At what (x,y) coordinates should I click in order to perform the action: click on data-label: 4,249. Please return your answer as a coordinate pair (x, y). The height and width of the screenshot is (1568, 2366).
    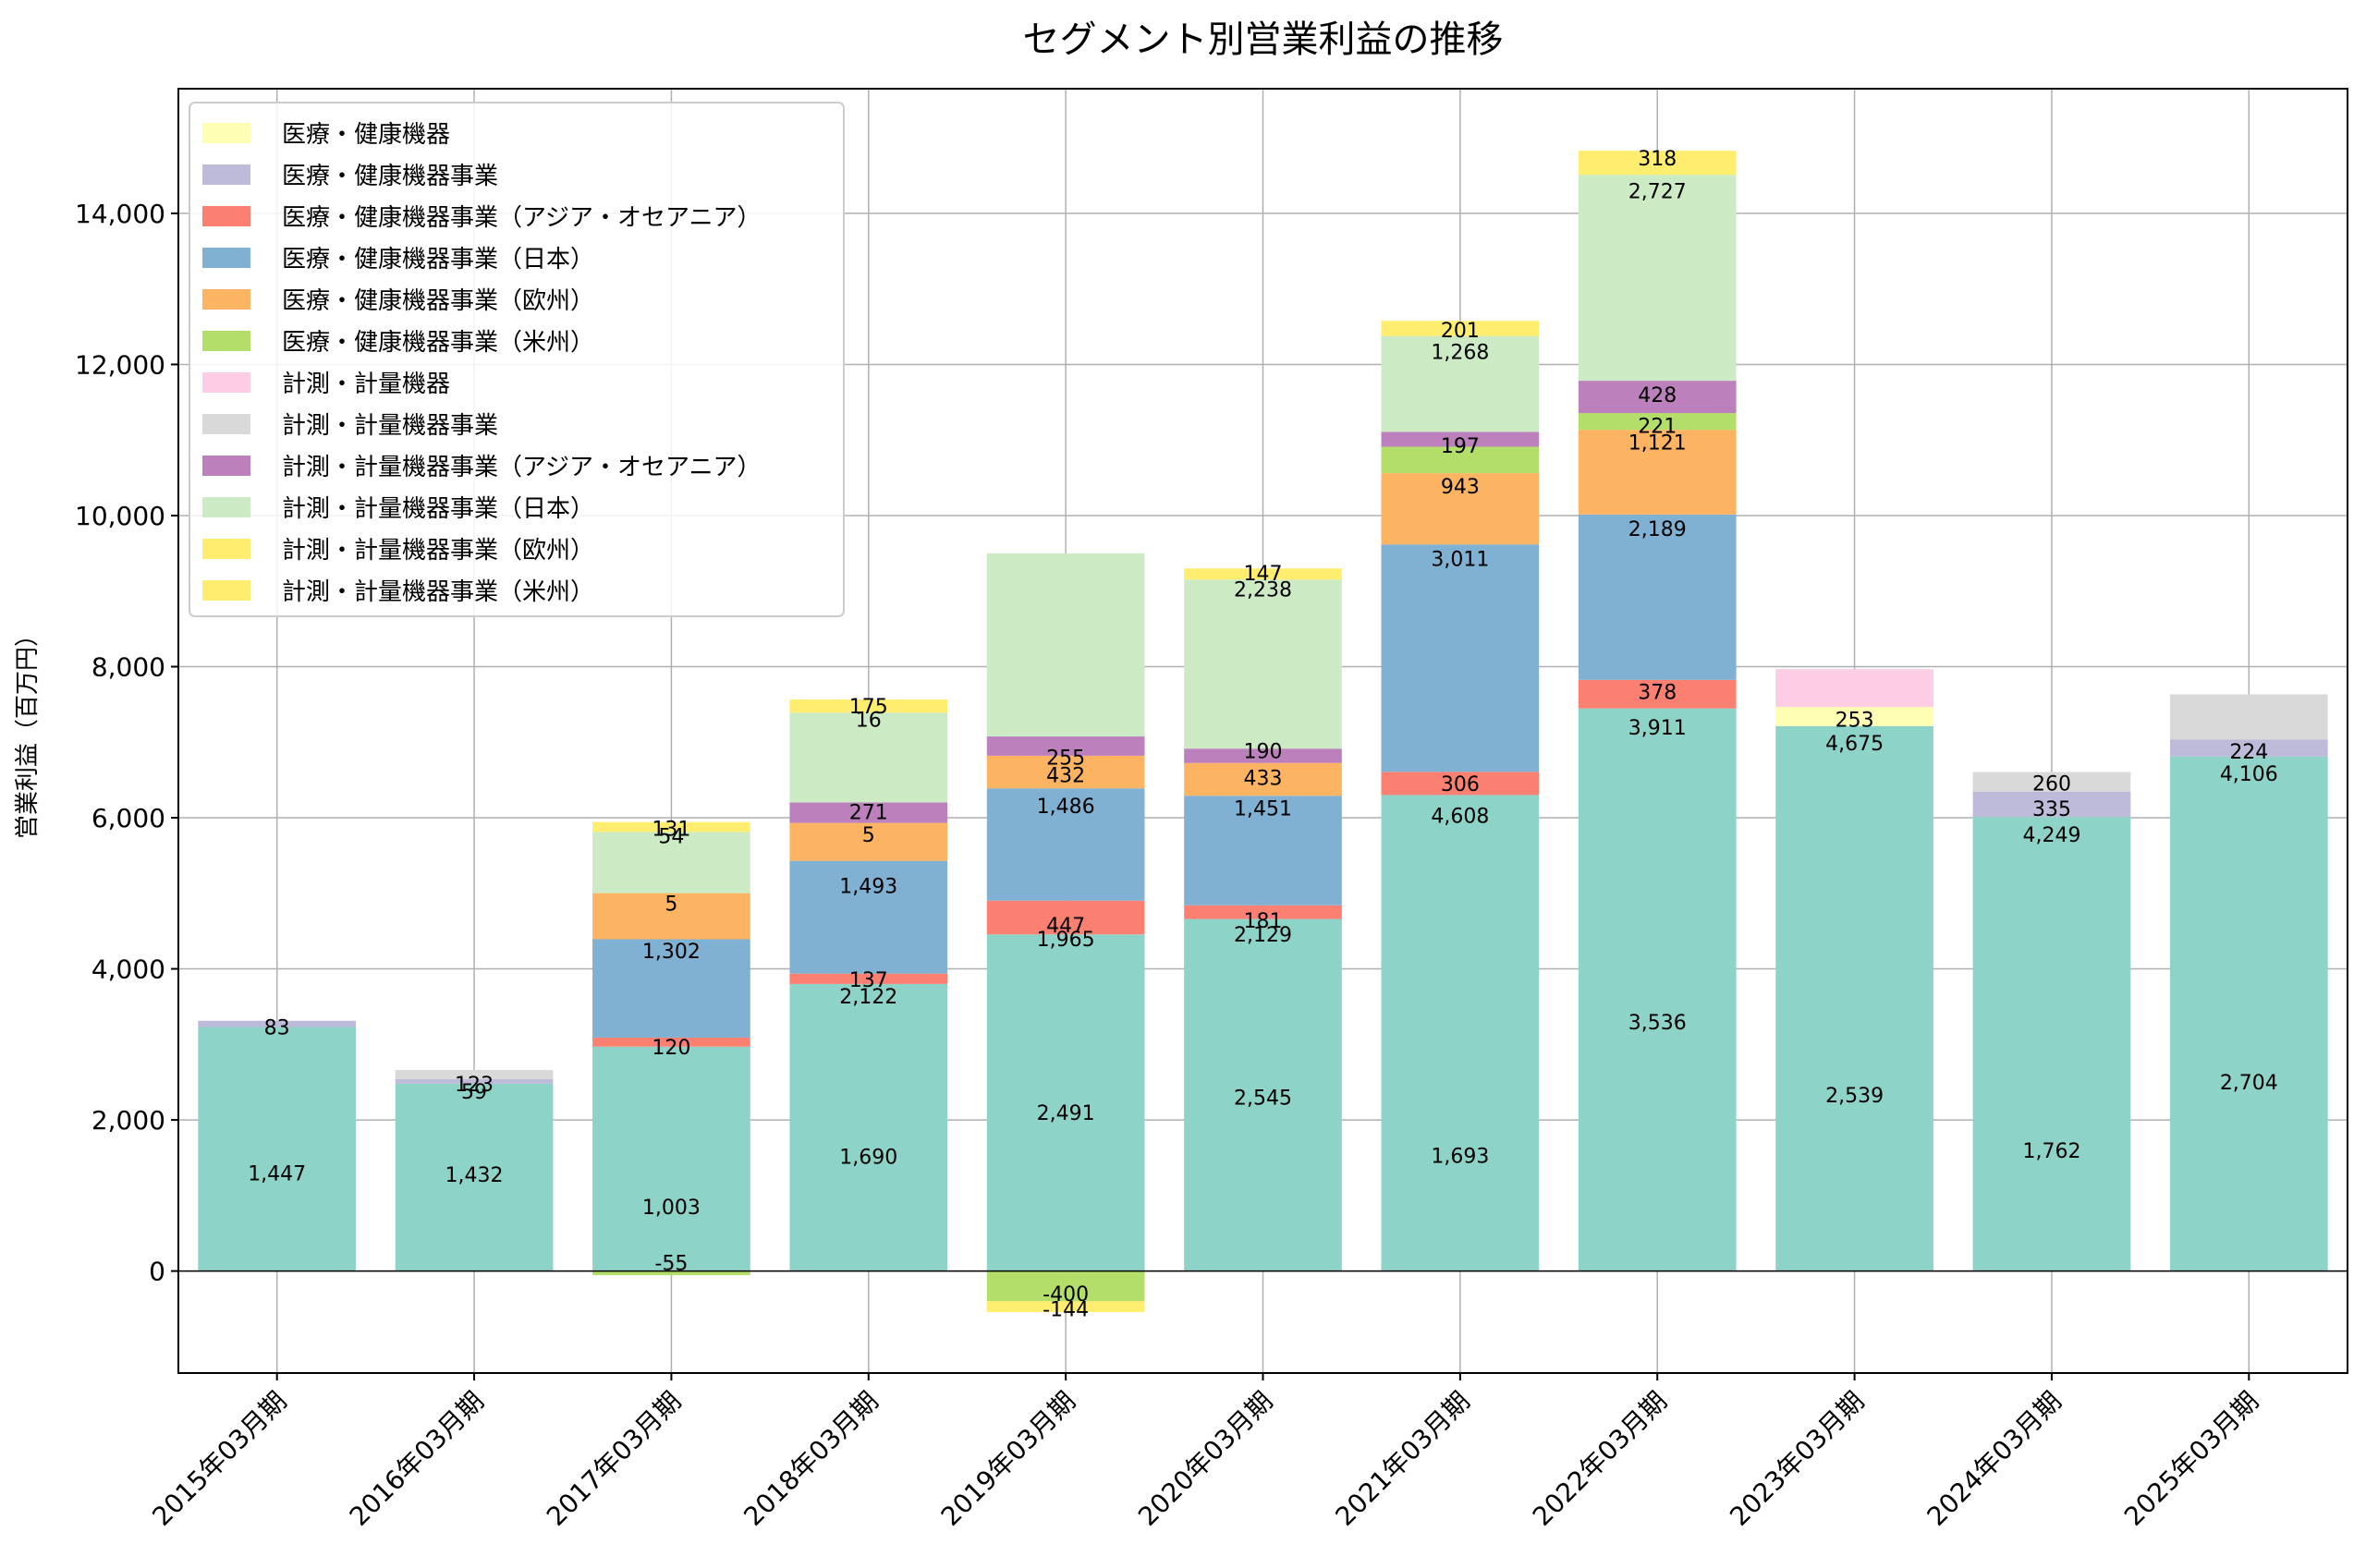
    Looking at the image, I should click on (2051, 835).